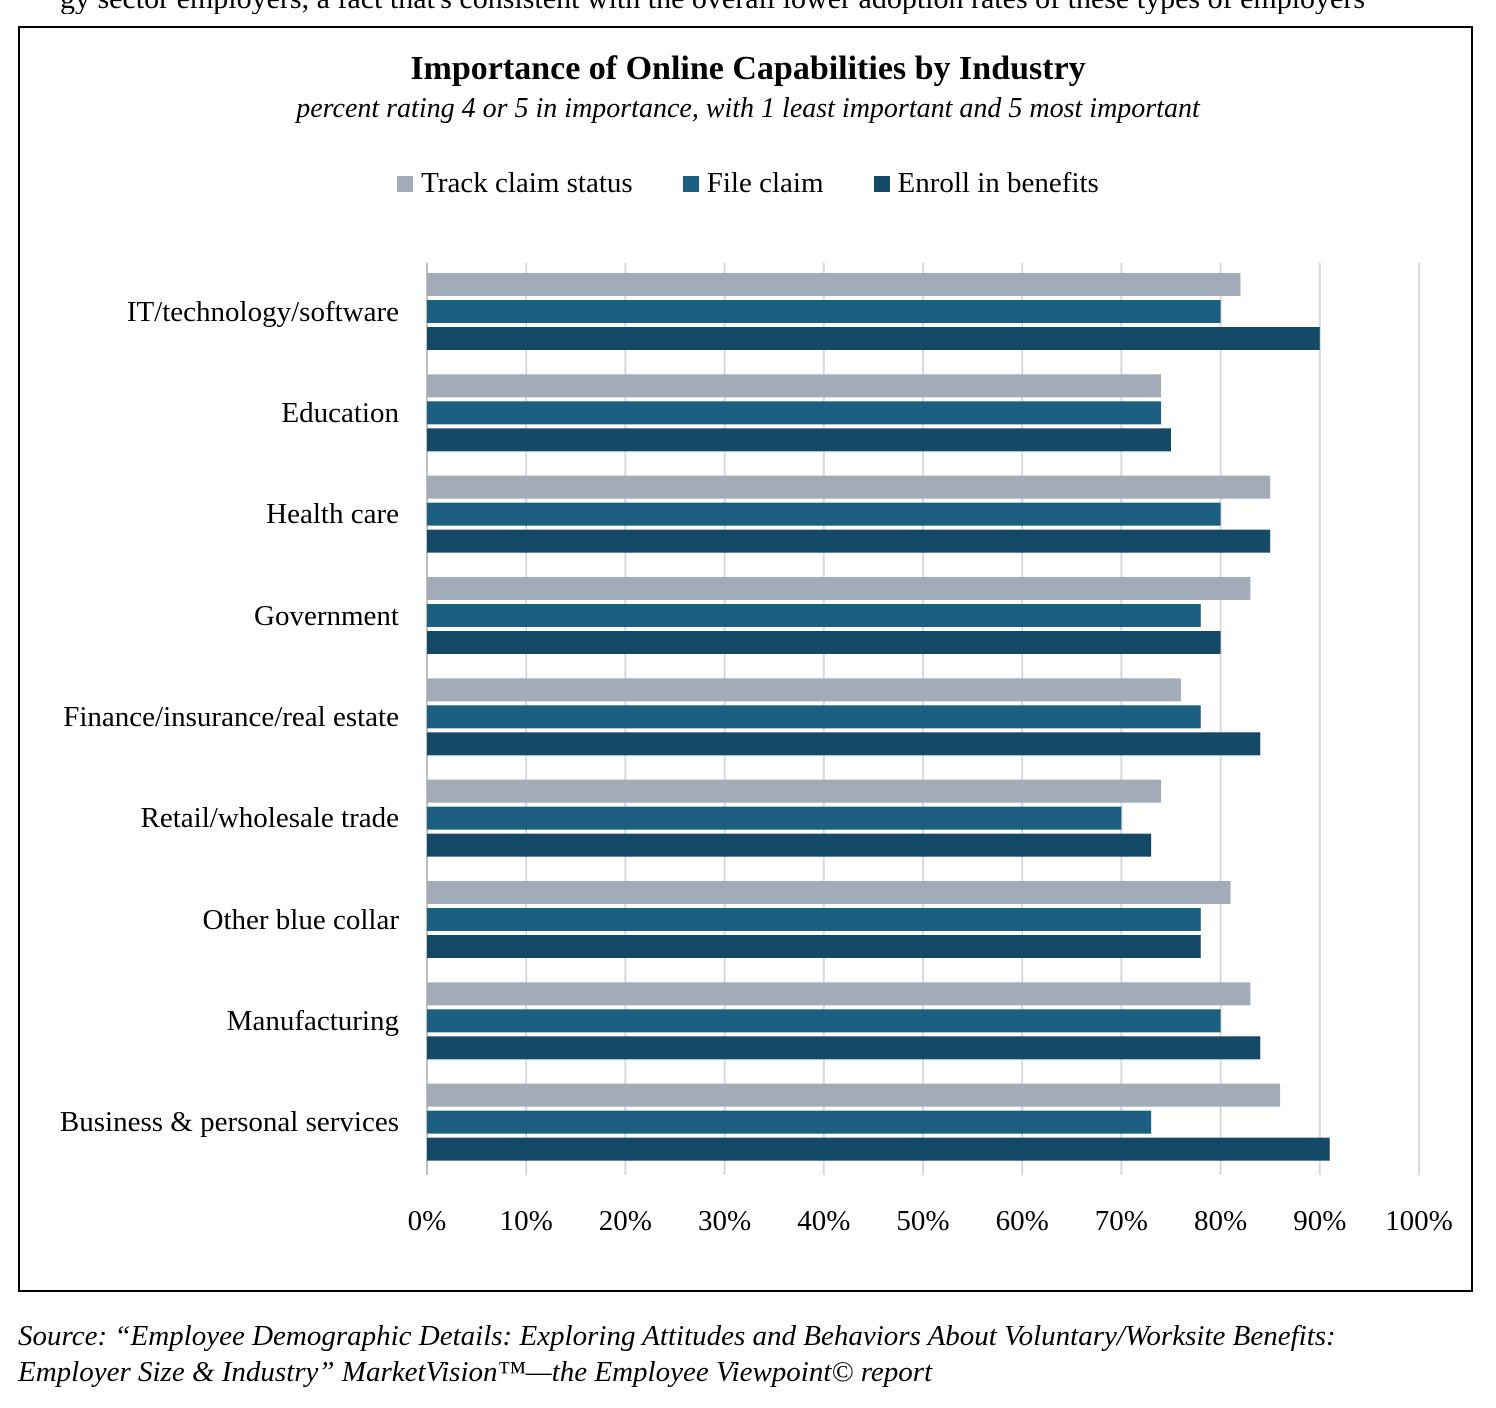 Image resolution: width=1496 pixels, height=1408 pixels. I want to click on category-label: Retail/wholesale trade, so click(269, 818).